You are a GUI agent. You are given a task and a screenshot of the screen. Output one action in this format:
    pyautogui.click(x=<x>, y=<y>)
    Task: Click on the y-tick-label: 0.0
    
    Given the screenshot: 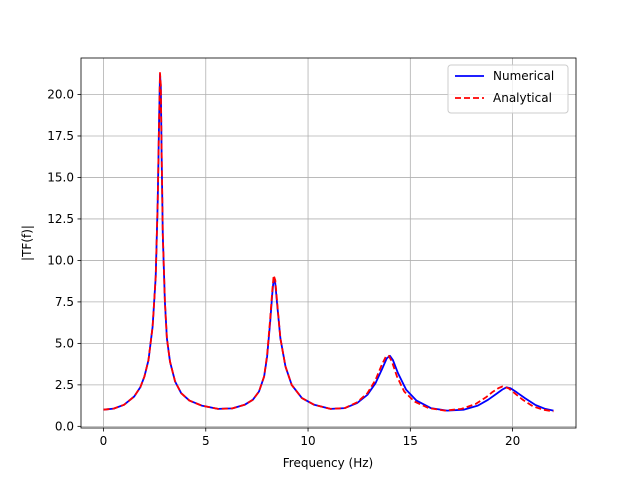 What is the action you would take?
    pyautogui.click(x=64, y=426)
    